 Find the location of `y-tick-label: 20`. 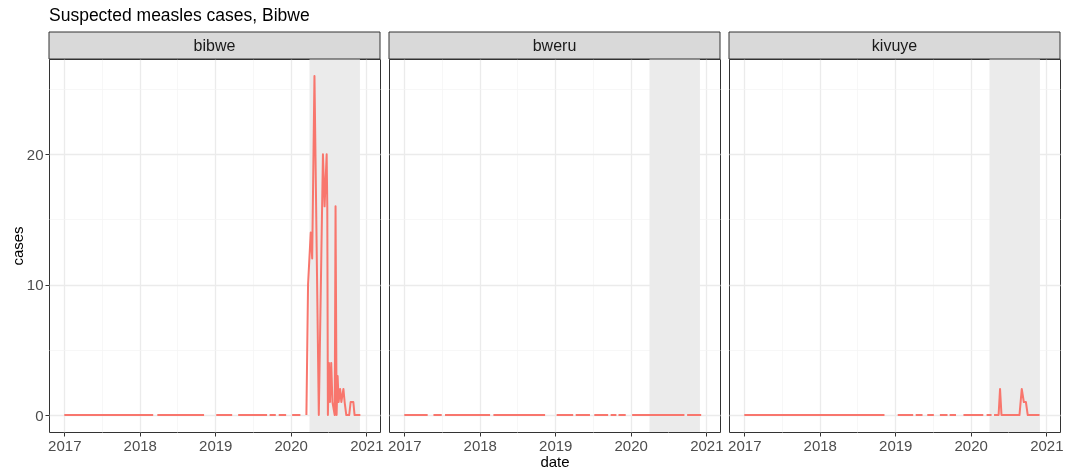

y-tick-label: 20 is located at coordinates (35, 154).